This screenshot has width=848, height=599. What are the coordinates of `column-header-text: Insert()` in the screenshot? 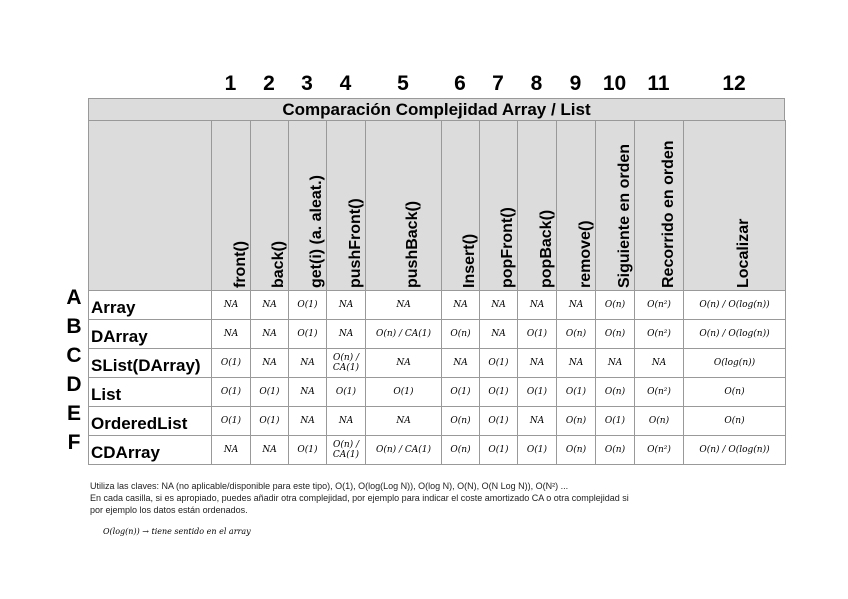 It's located at (469, 260).